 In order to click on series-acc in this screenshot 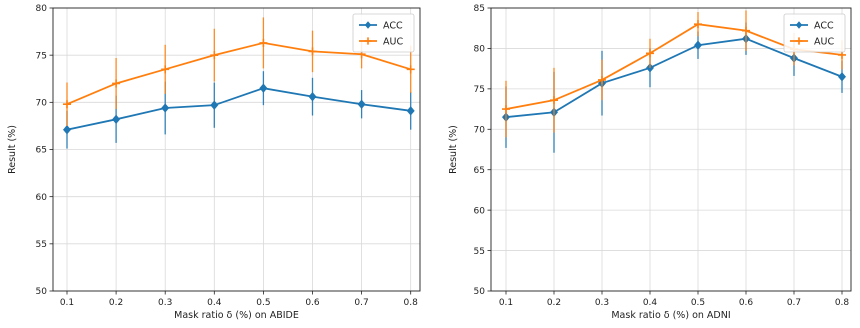, I will do `click(239, 110)`.